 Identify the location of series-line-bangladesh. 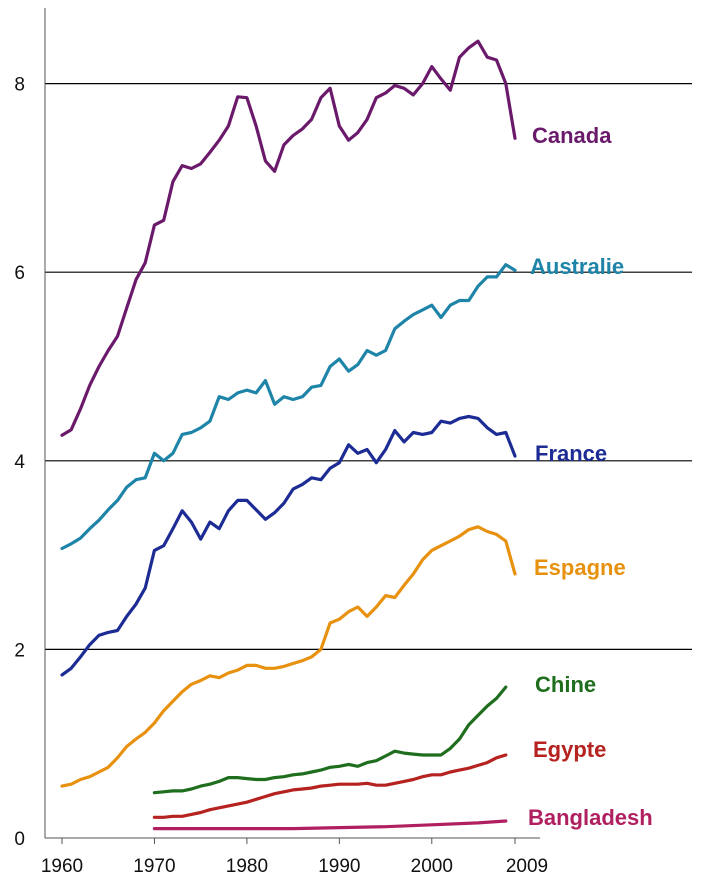
(330, 825).